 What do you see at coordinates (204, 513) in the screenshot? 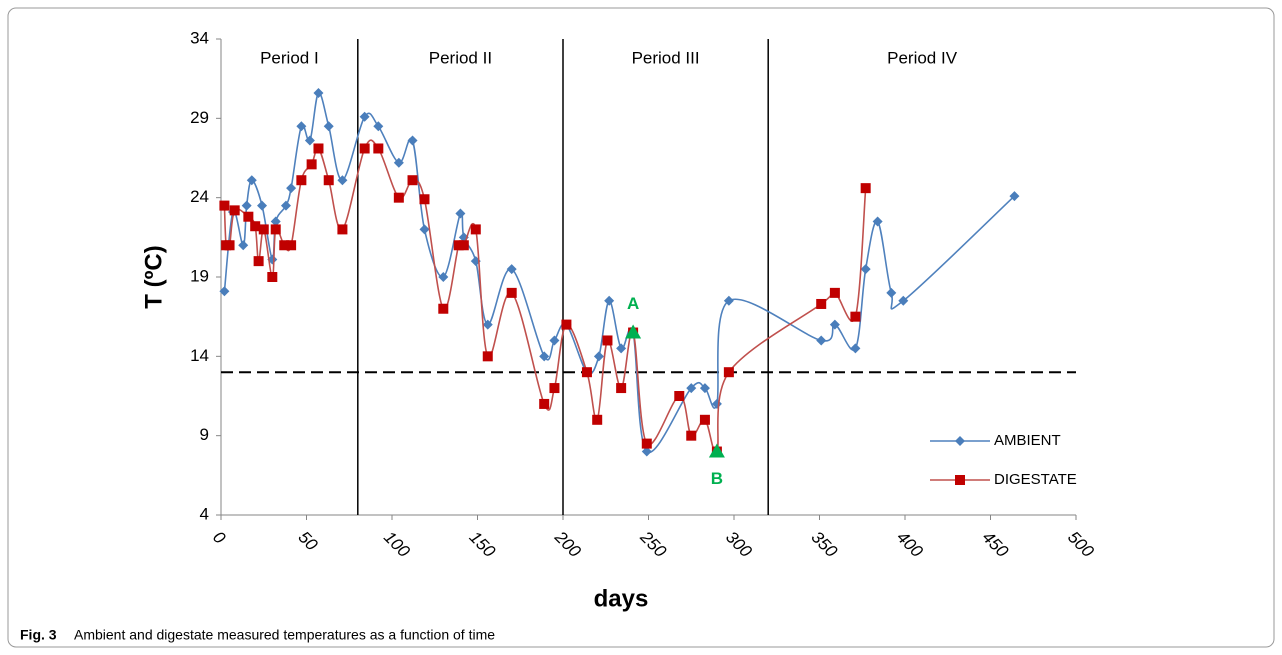
I see `y-tick-label: 4` at bounding box center [204, 513].